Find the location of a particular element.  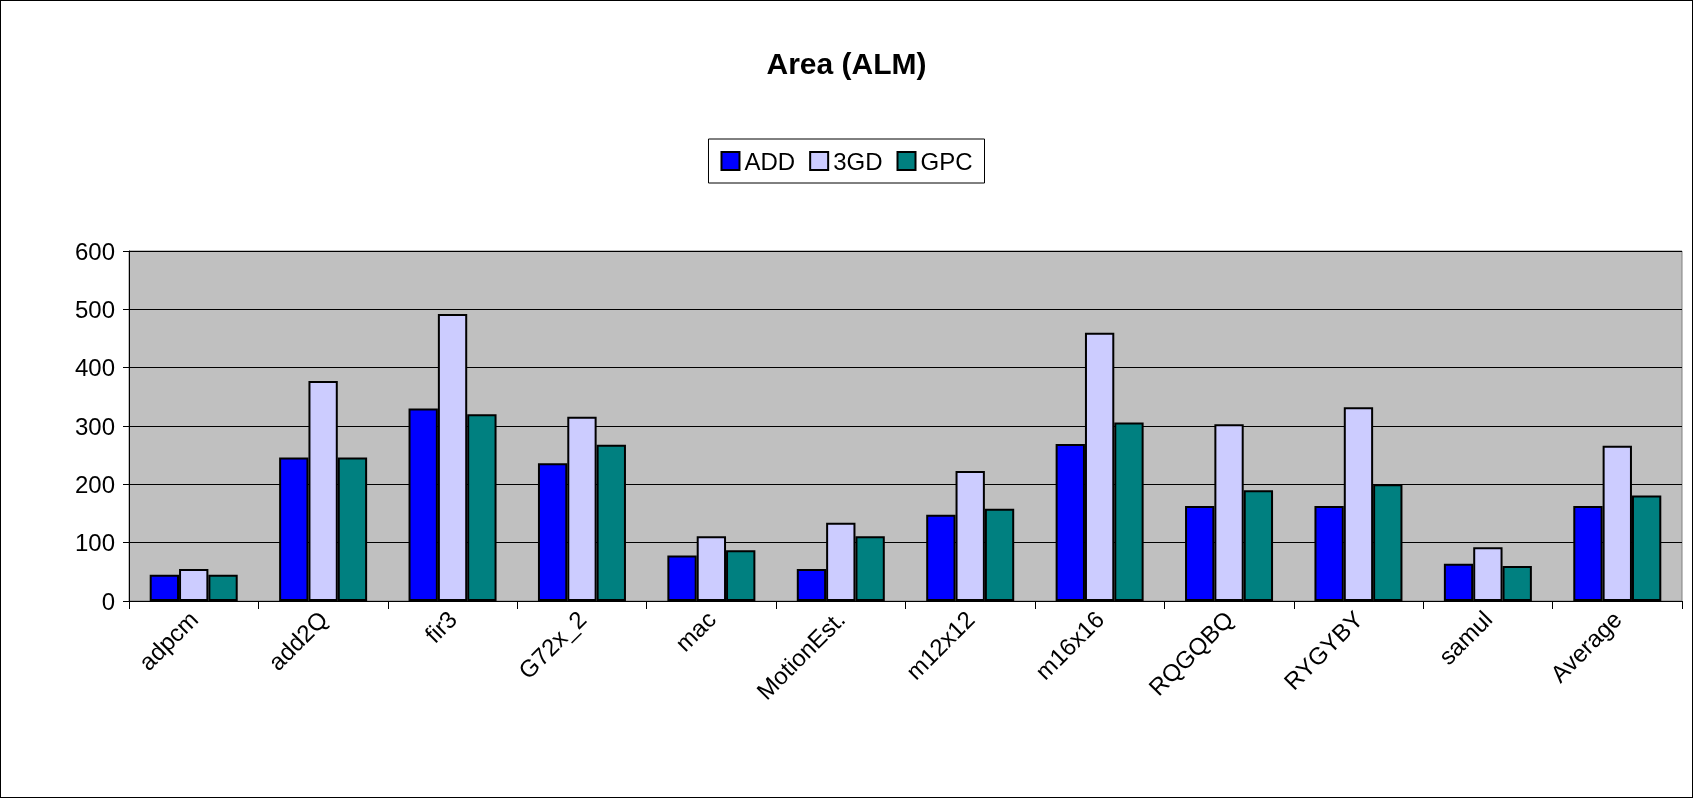

y-tick-label: 500 is located at coordinates (94, 309).